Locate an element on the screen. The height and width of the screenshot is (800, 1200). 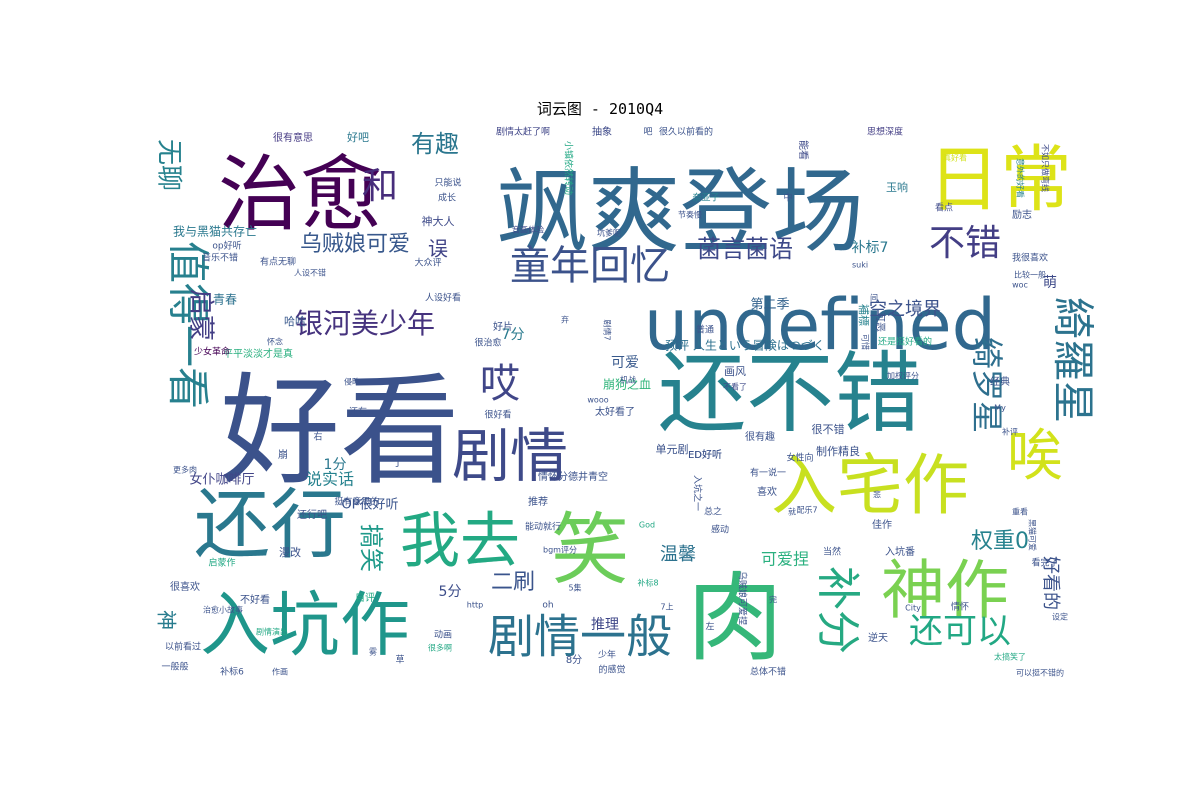
word-130: 总体不错 is located at coordinates (768, 672).